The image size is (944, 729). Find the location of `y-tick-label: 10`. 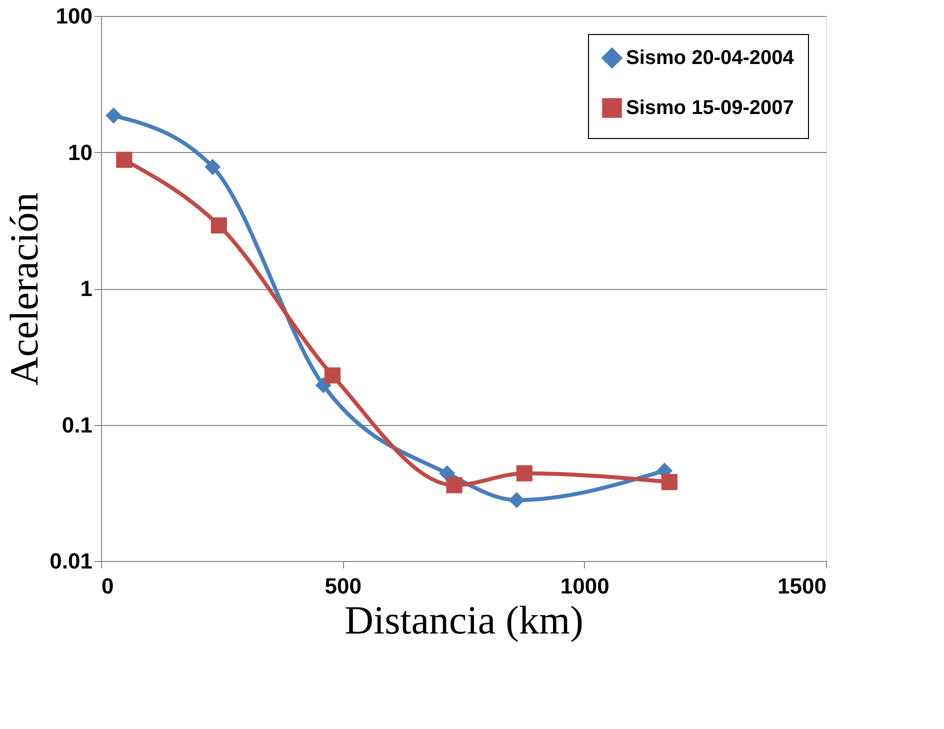

y-tick-label: 10 is located at coordinates (80, 152).